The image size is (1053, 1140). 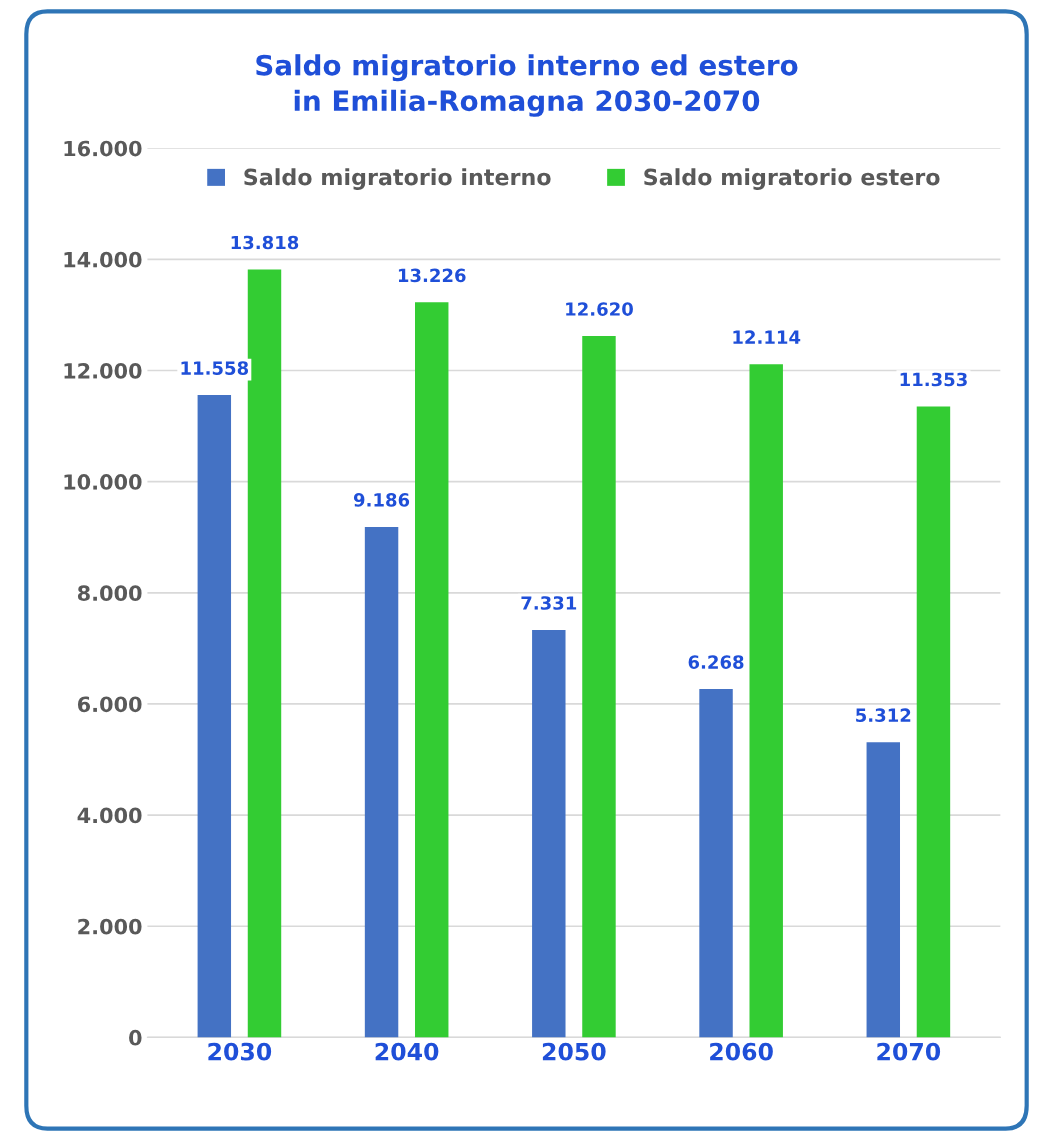 What do you see at coordinates (109, 815) in the screenshot?
I see `y-tick-label: 4.000` at bounding box center [109, 815].